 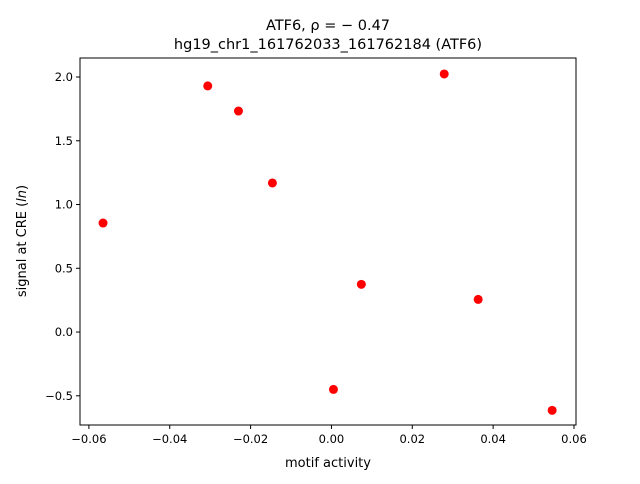 I want to click on chart-title-line1: ATF6, ρ = − 0.47, so click(x=328, y=26).